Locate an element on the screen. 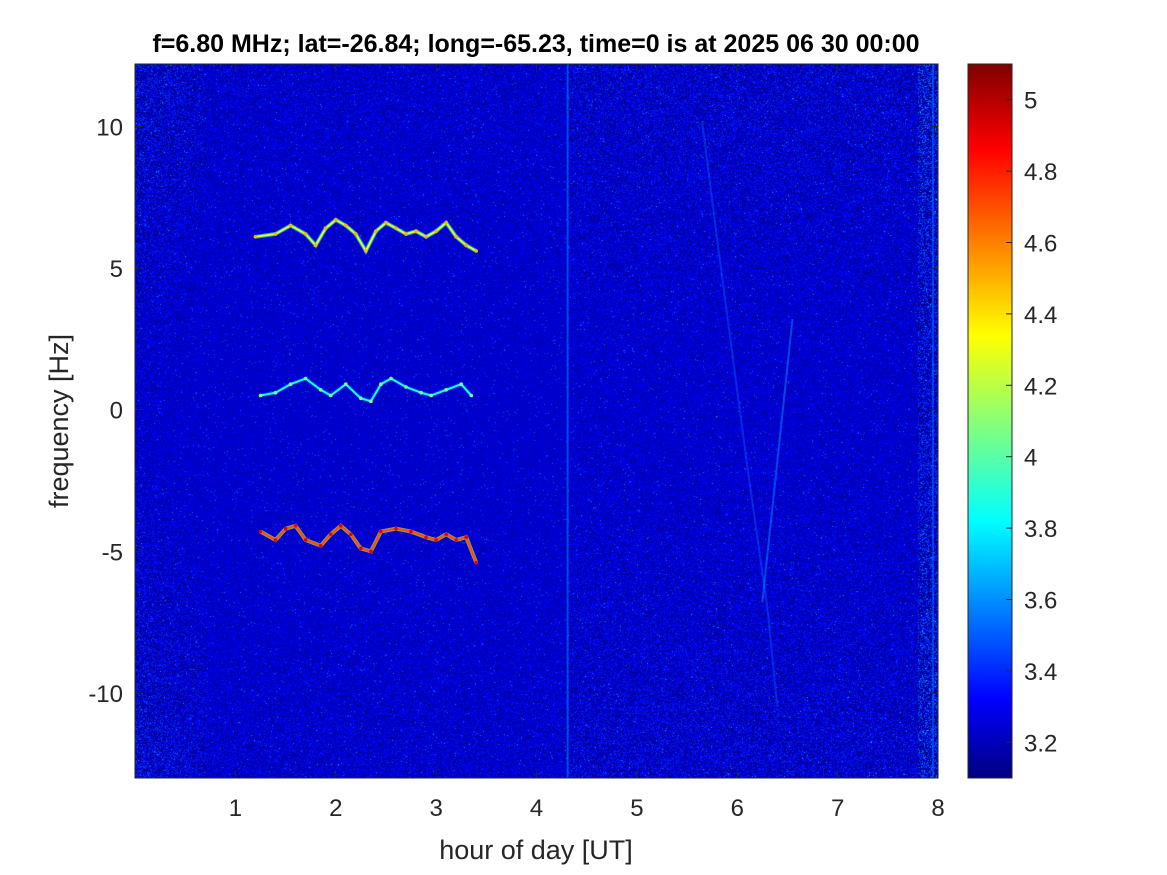 The width and height of the screenshot is (1167, 875). colorbar-tick-label: 4.4 is located at coordinates (1040, 315).